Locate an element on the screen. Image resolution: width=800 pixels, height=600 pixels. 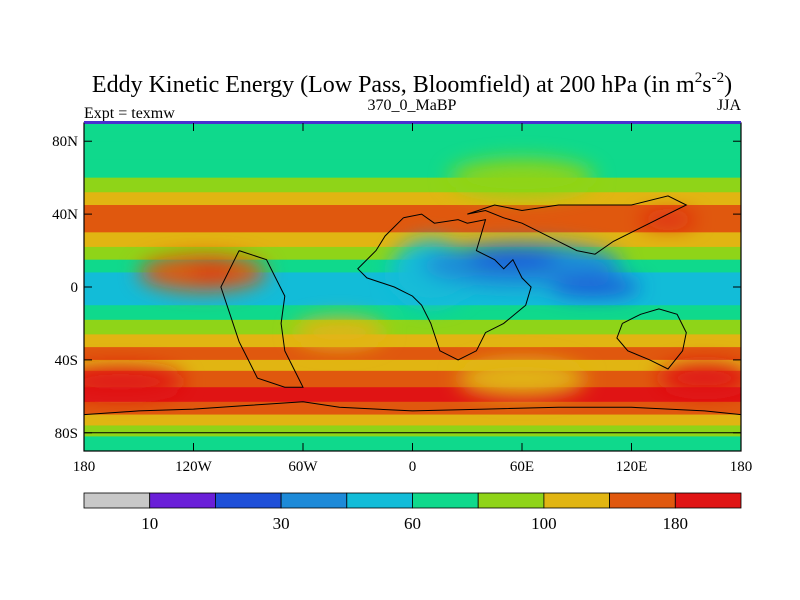
field-blob-sh-red-west is located at coordinates (134, 382).